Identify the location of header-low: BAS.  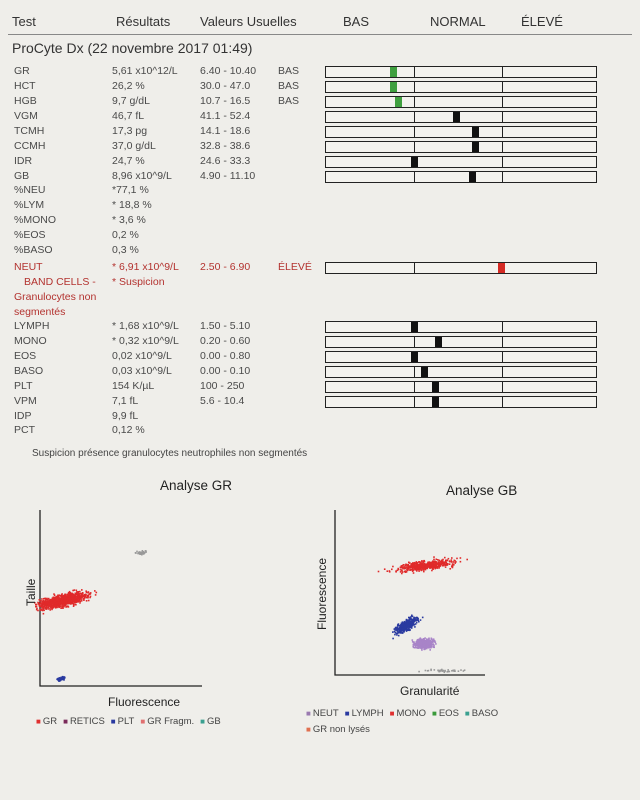
(356, 21).